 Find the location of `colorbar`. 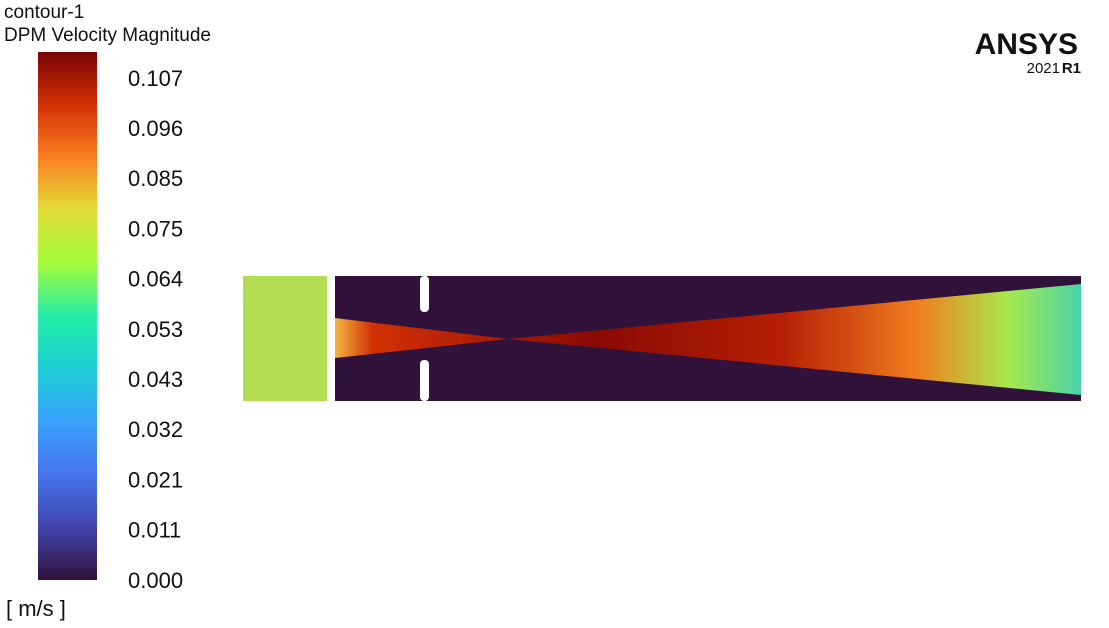

colorbar is located at coordinates (67, 316).